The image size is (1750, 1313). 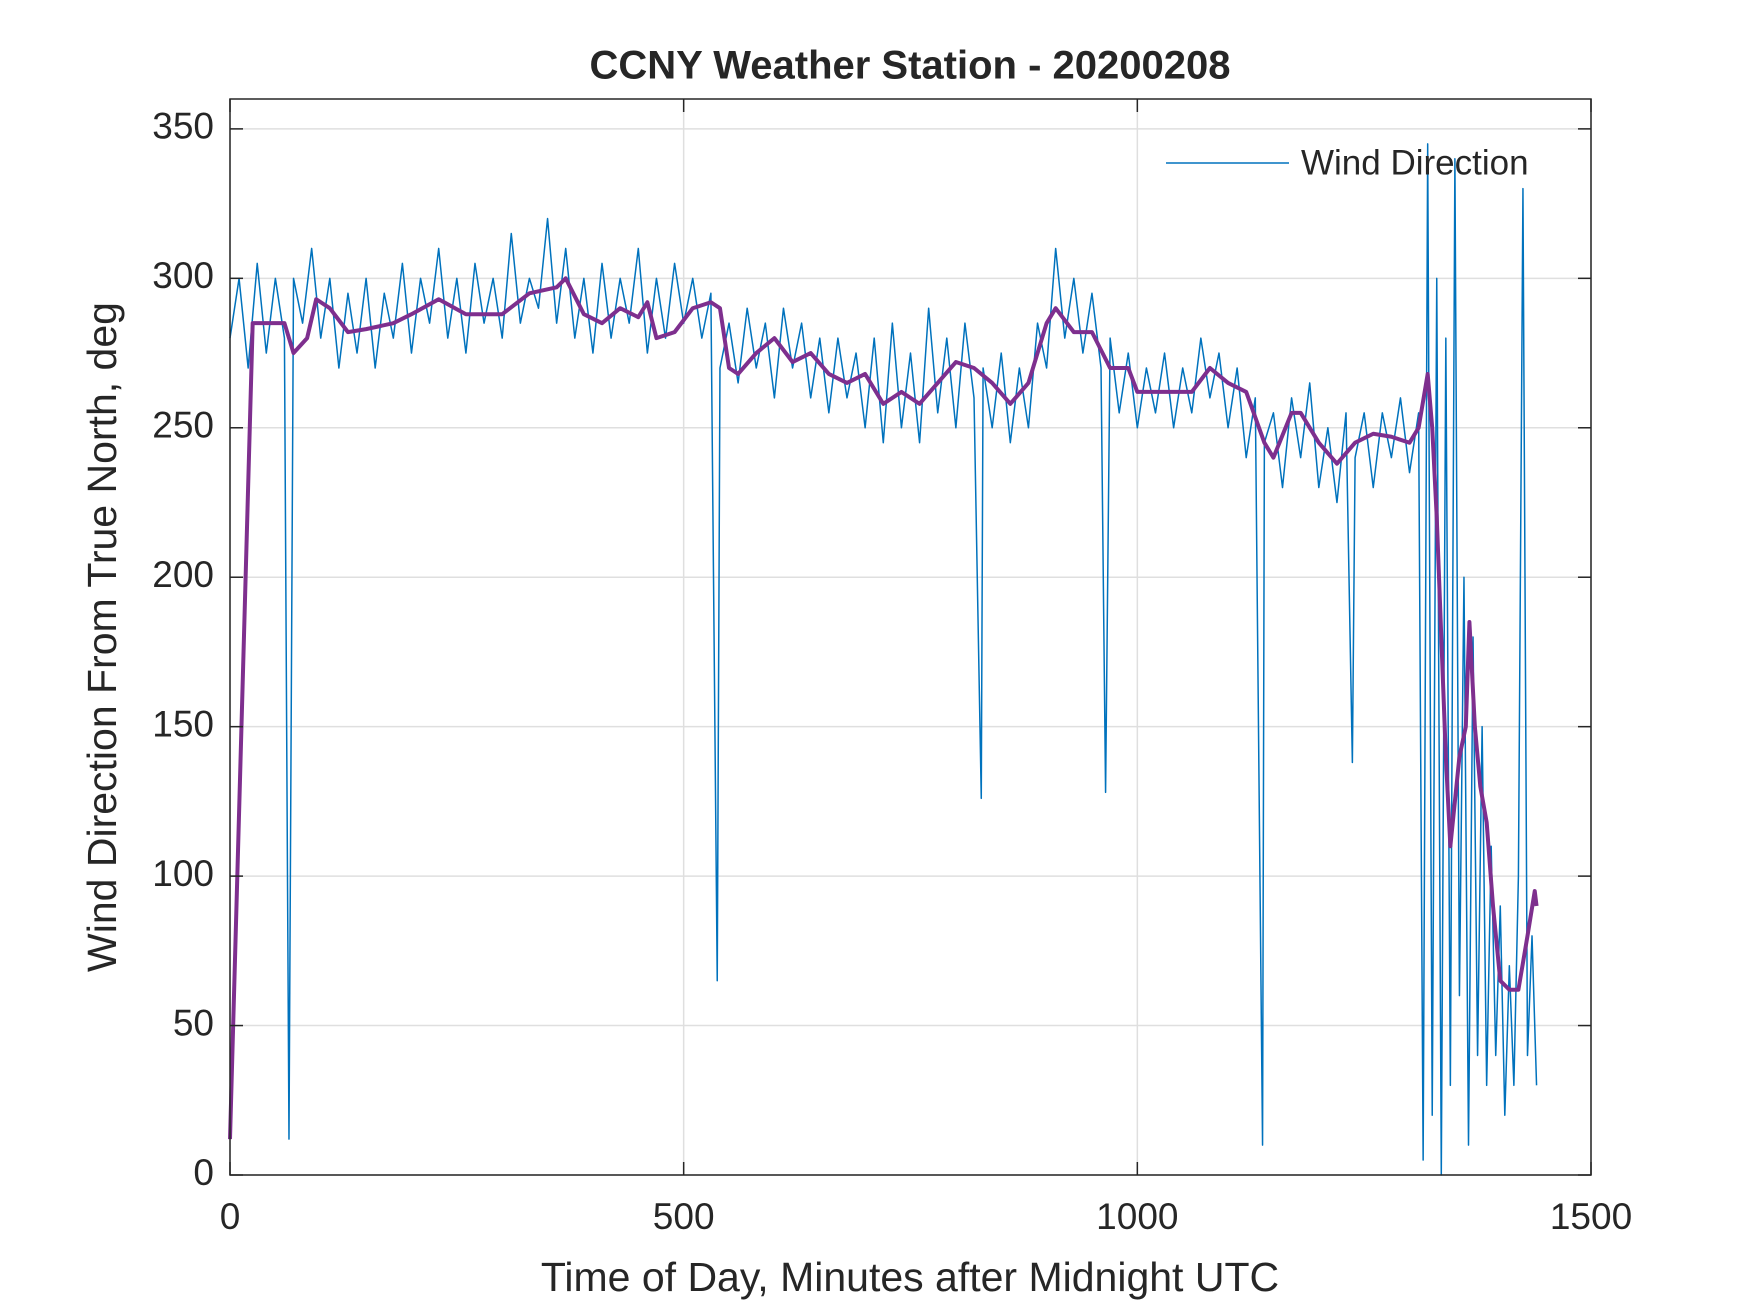 What do you see at coordinates (910, 1277) in the screenshot?
I see `x-axis-label: Time of Day, Minutes after Midnight UTC` at bounding box center [910, 1277].